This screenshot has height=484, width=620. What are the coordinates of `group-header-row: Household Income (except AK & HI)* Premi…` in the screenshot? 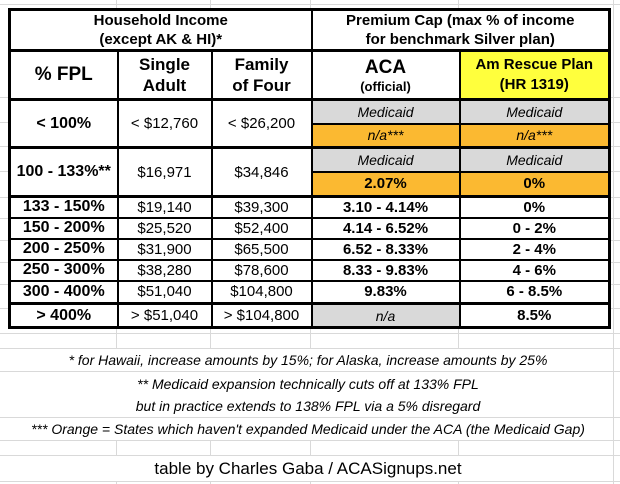 It's located at (309, 30).